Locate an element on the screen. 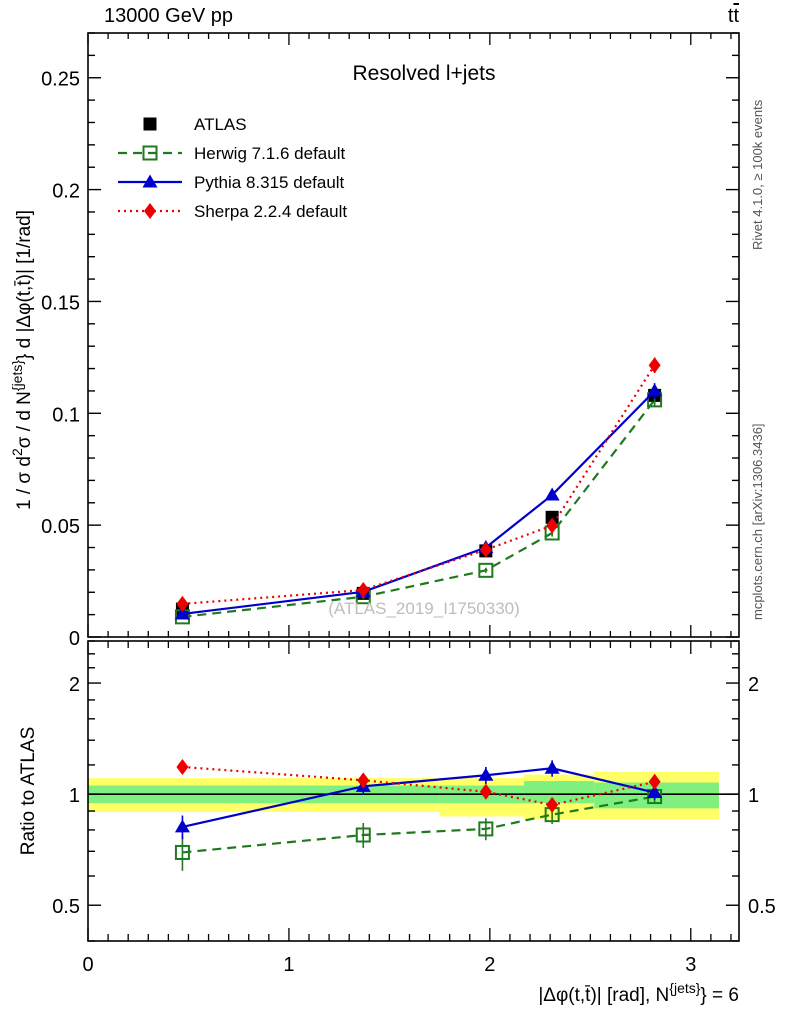 This screenshot has height=1024, width=786. main-ytick-label: 0.15 is located at coordinates (60, 303).